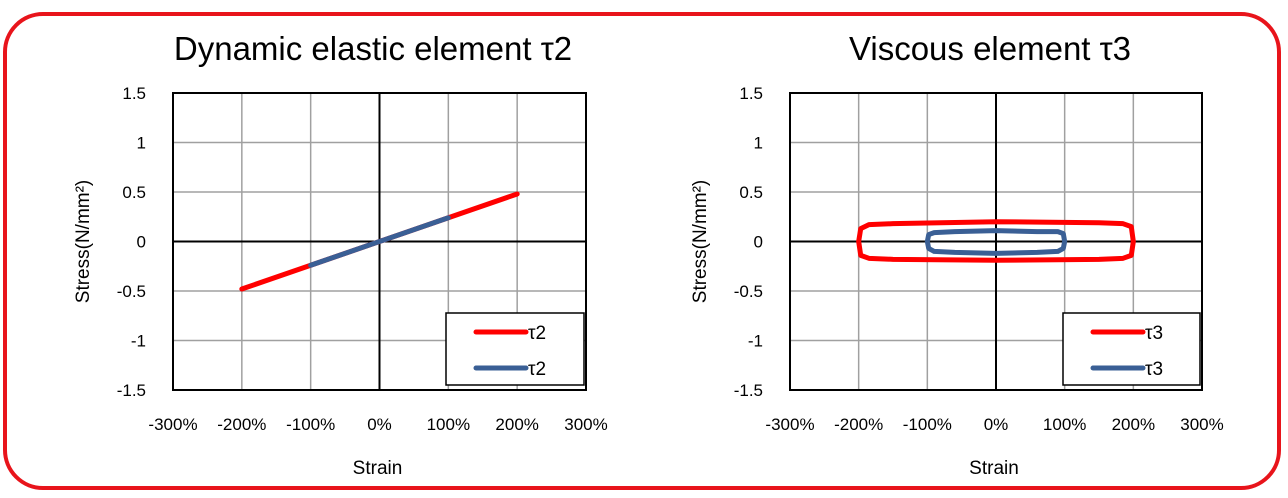 The width and height of the screenshot is (1288, 498). I want to click on legend-label-0: τ3, so click(1154, 333).